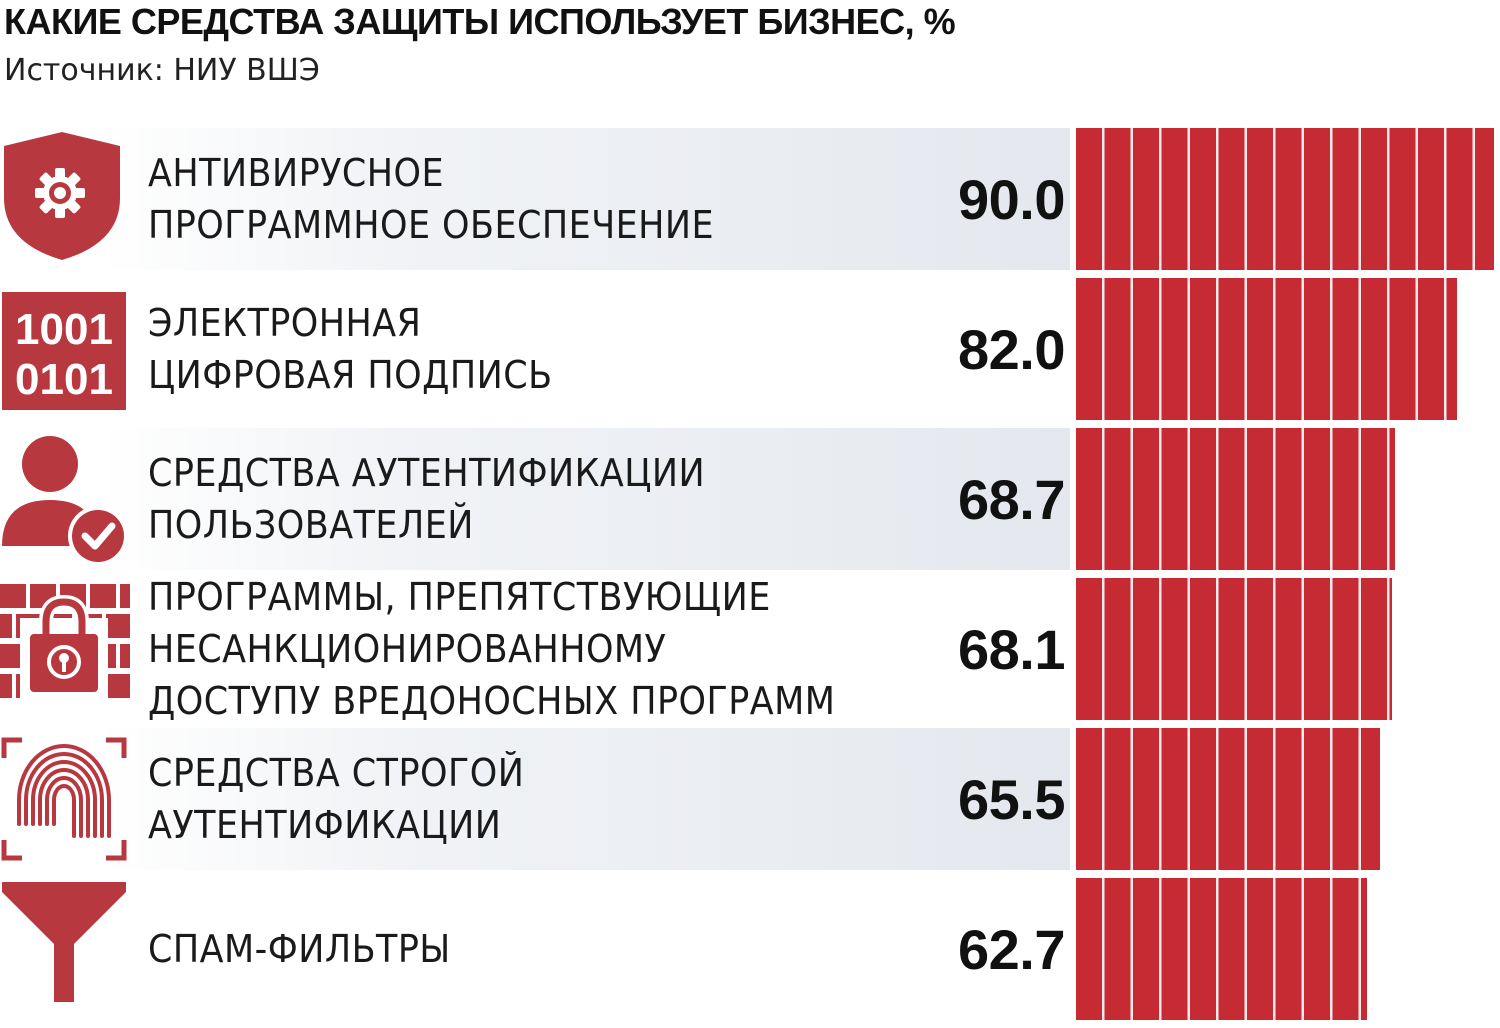 The width and height of the screenshot is (1500, 1028). Describe the element at coordinates (162, 70) in the screenshot. I see `chart-subtitle: Источник: НИУ ВШЭ` at that location.